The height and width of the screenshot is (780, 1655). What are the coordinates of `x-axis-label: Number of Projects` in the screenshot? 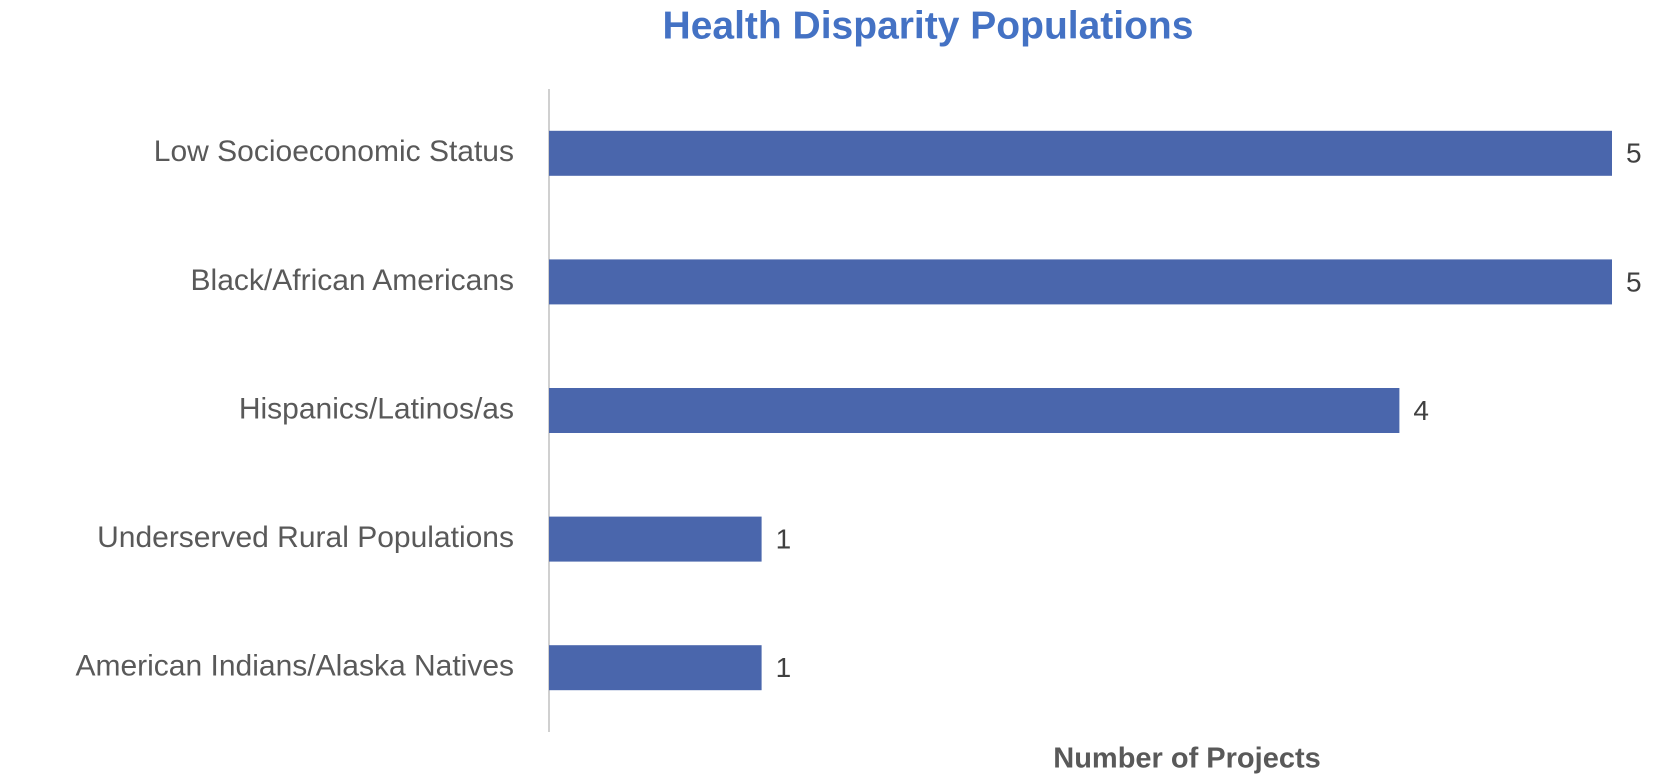 It's located at (1187, 759).